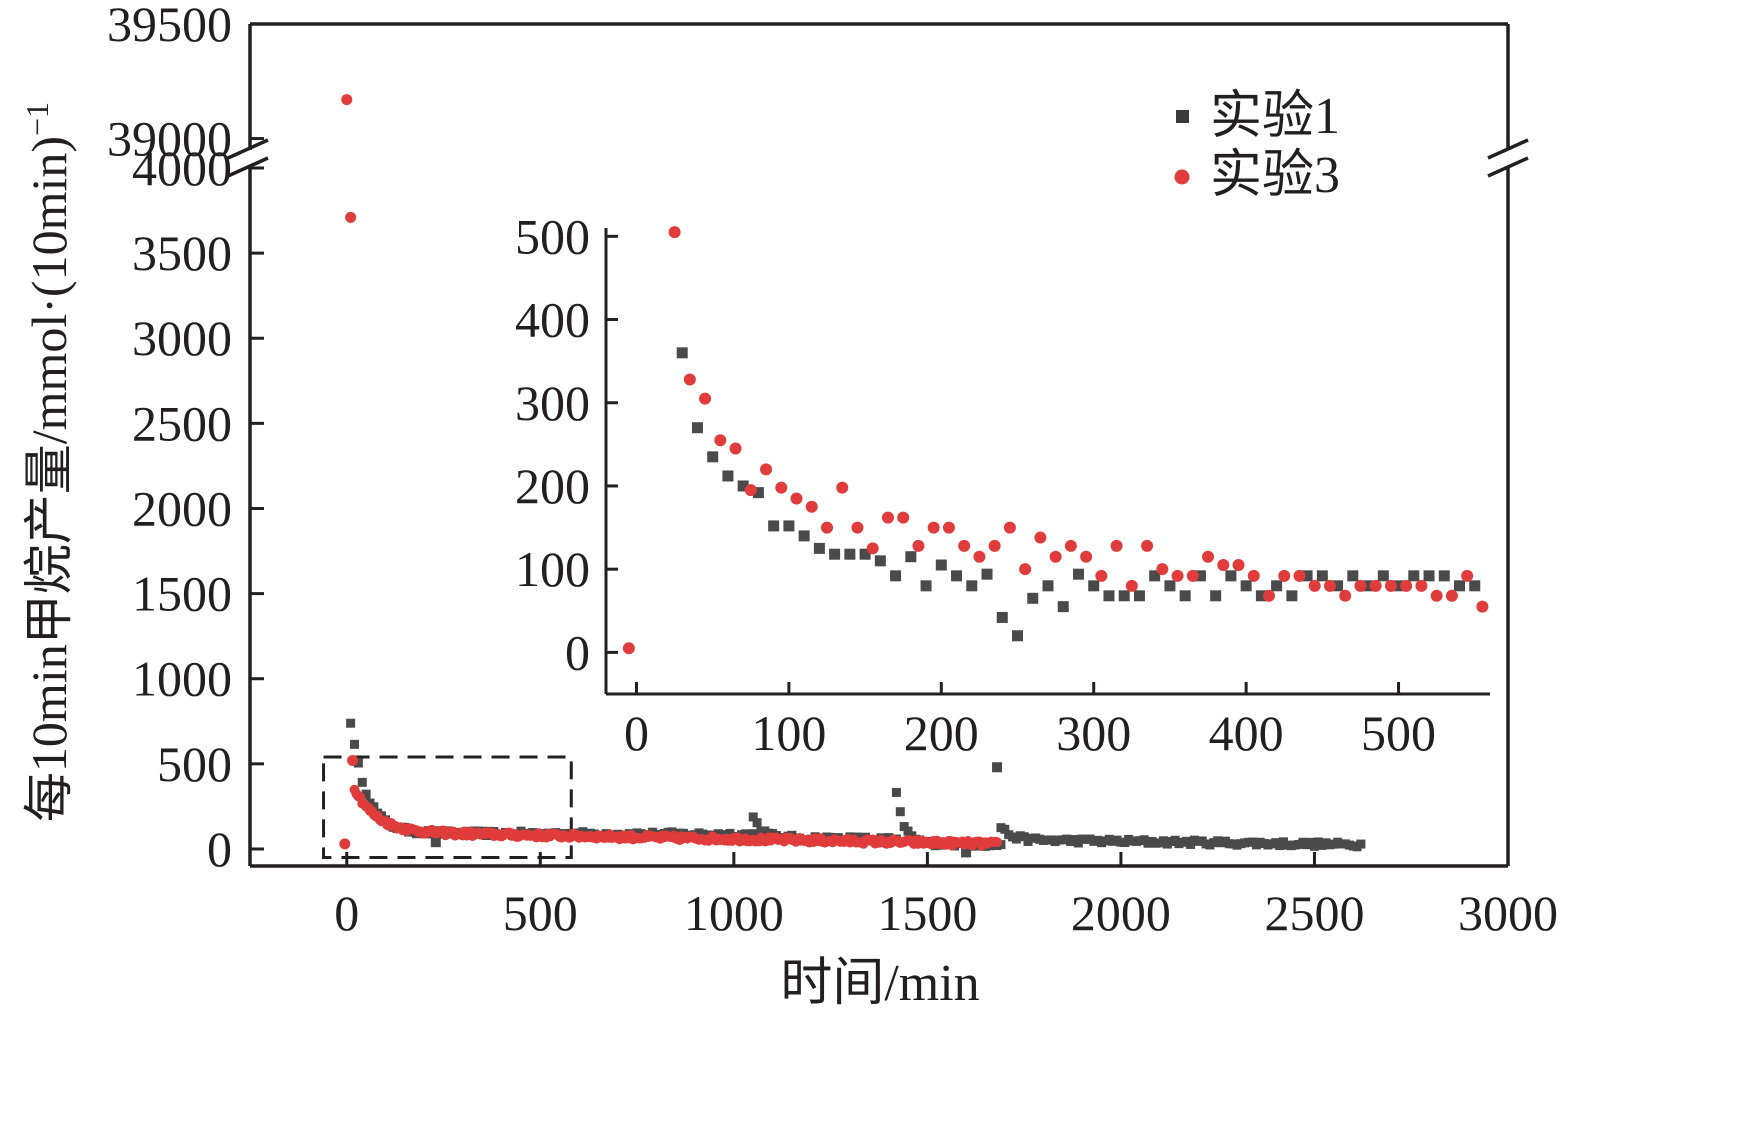  Describe the element at coordinates (566, 444) in the screenshot. I see `inset-y-ticks: 0 100 200 300 400 500` at that location.